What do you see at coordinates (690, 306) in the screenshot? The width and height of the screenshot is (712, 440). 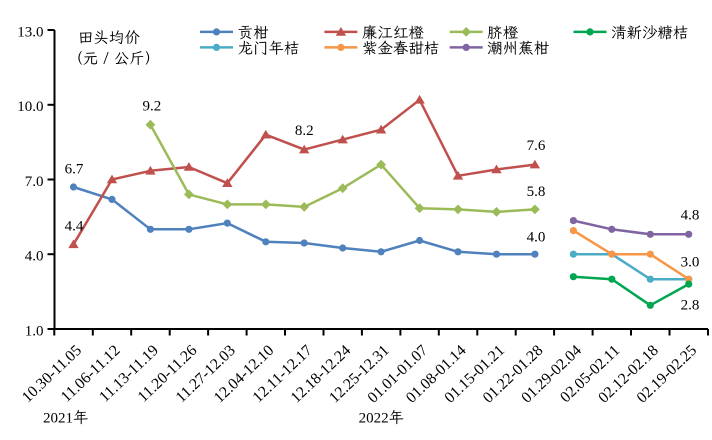 I see `svg-text: 2.8` at bounding box center [690, 306].